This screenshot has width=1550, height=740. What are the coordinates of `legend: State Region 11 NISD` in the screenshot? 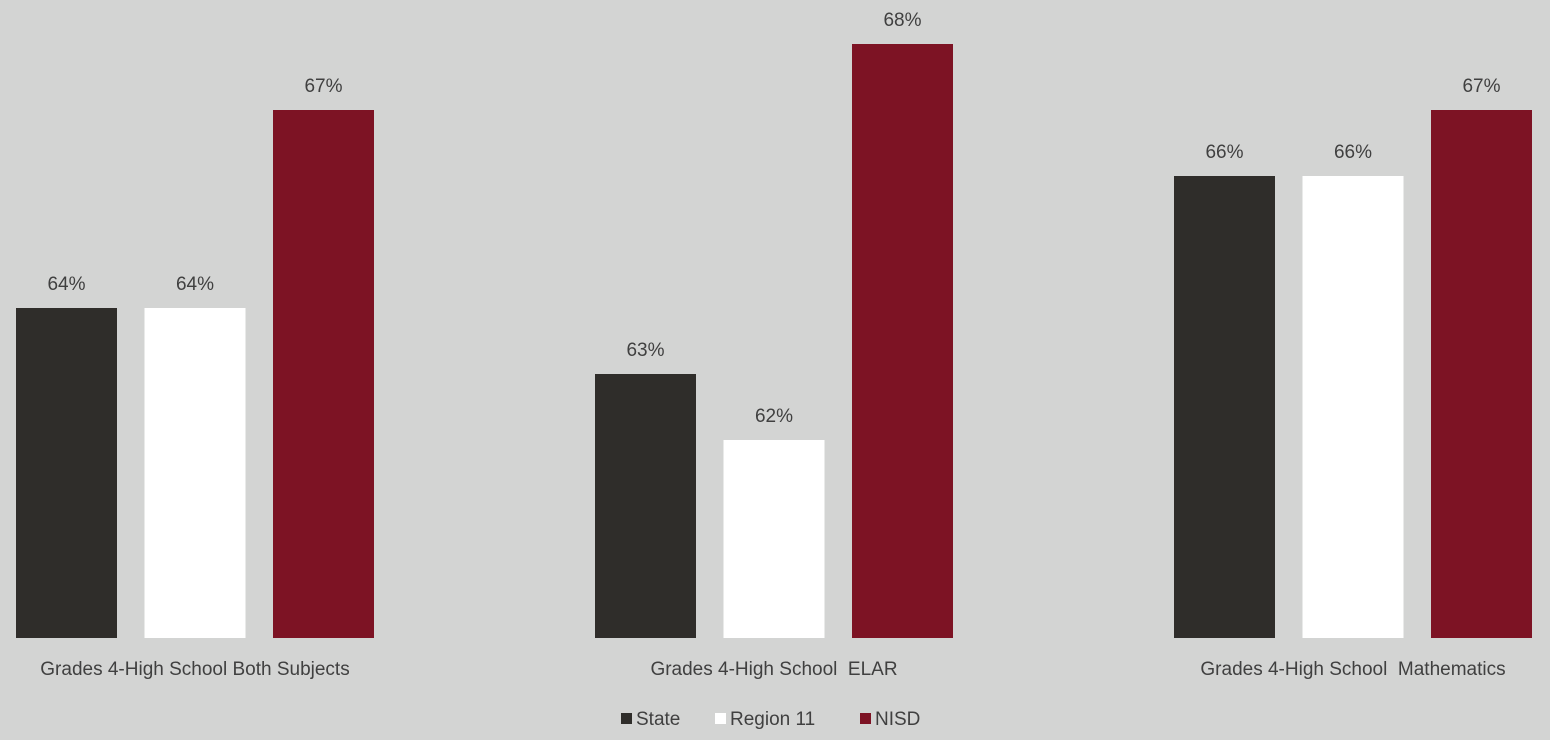 It's located at (770, 719).